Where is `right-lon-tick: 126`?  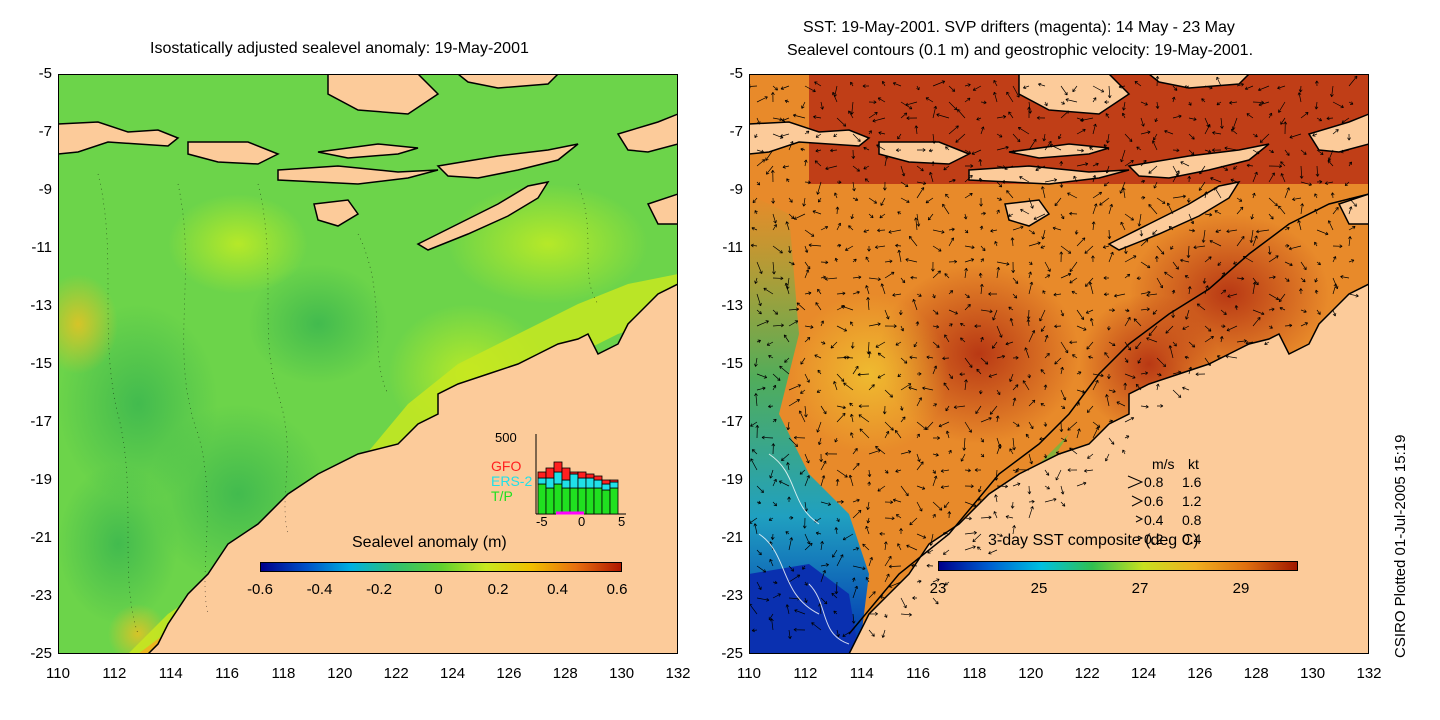
right-lon-tick: 126 is located at coordinates (1200, 673).